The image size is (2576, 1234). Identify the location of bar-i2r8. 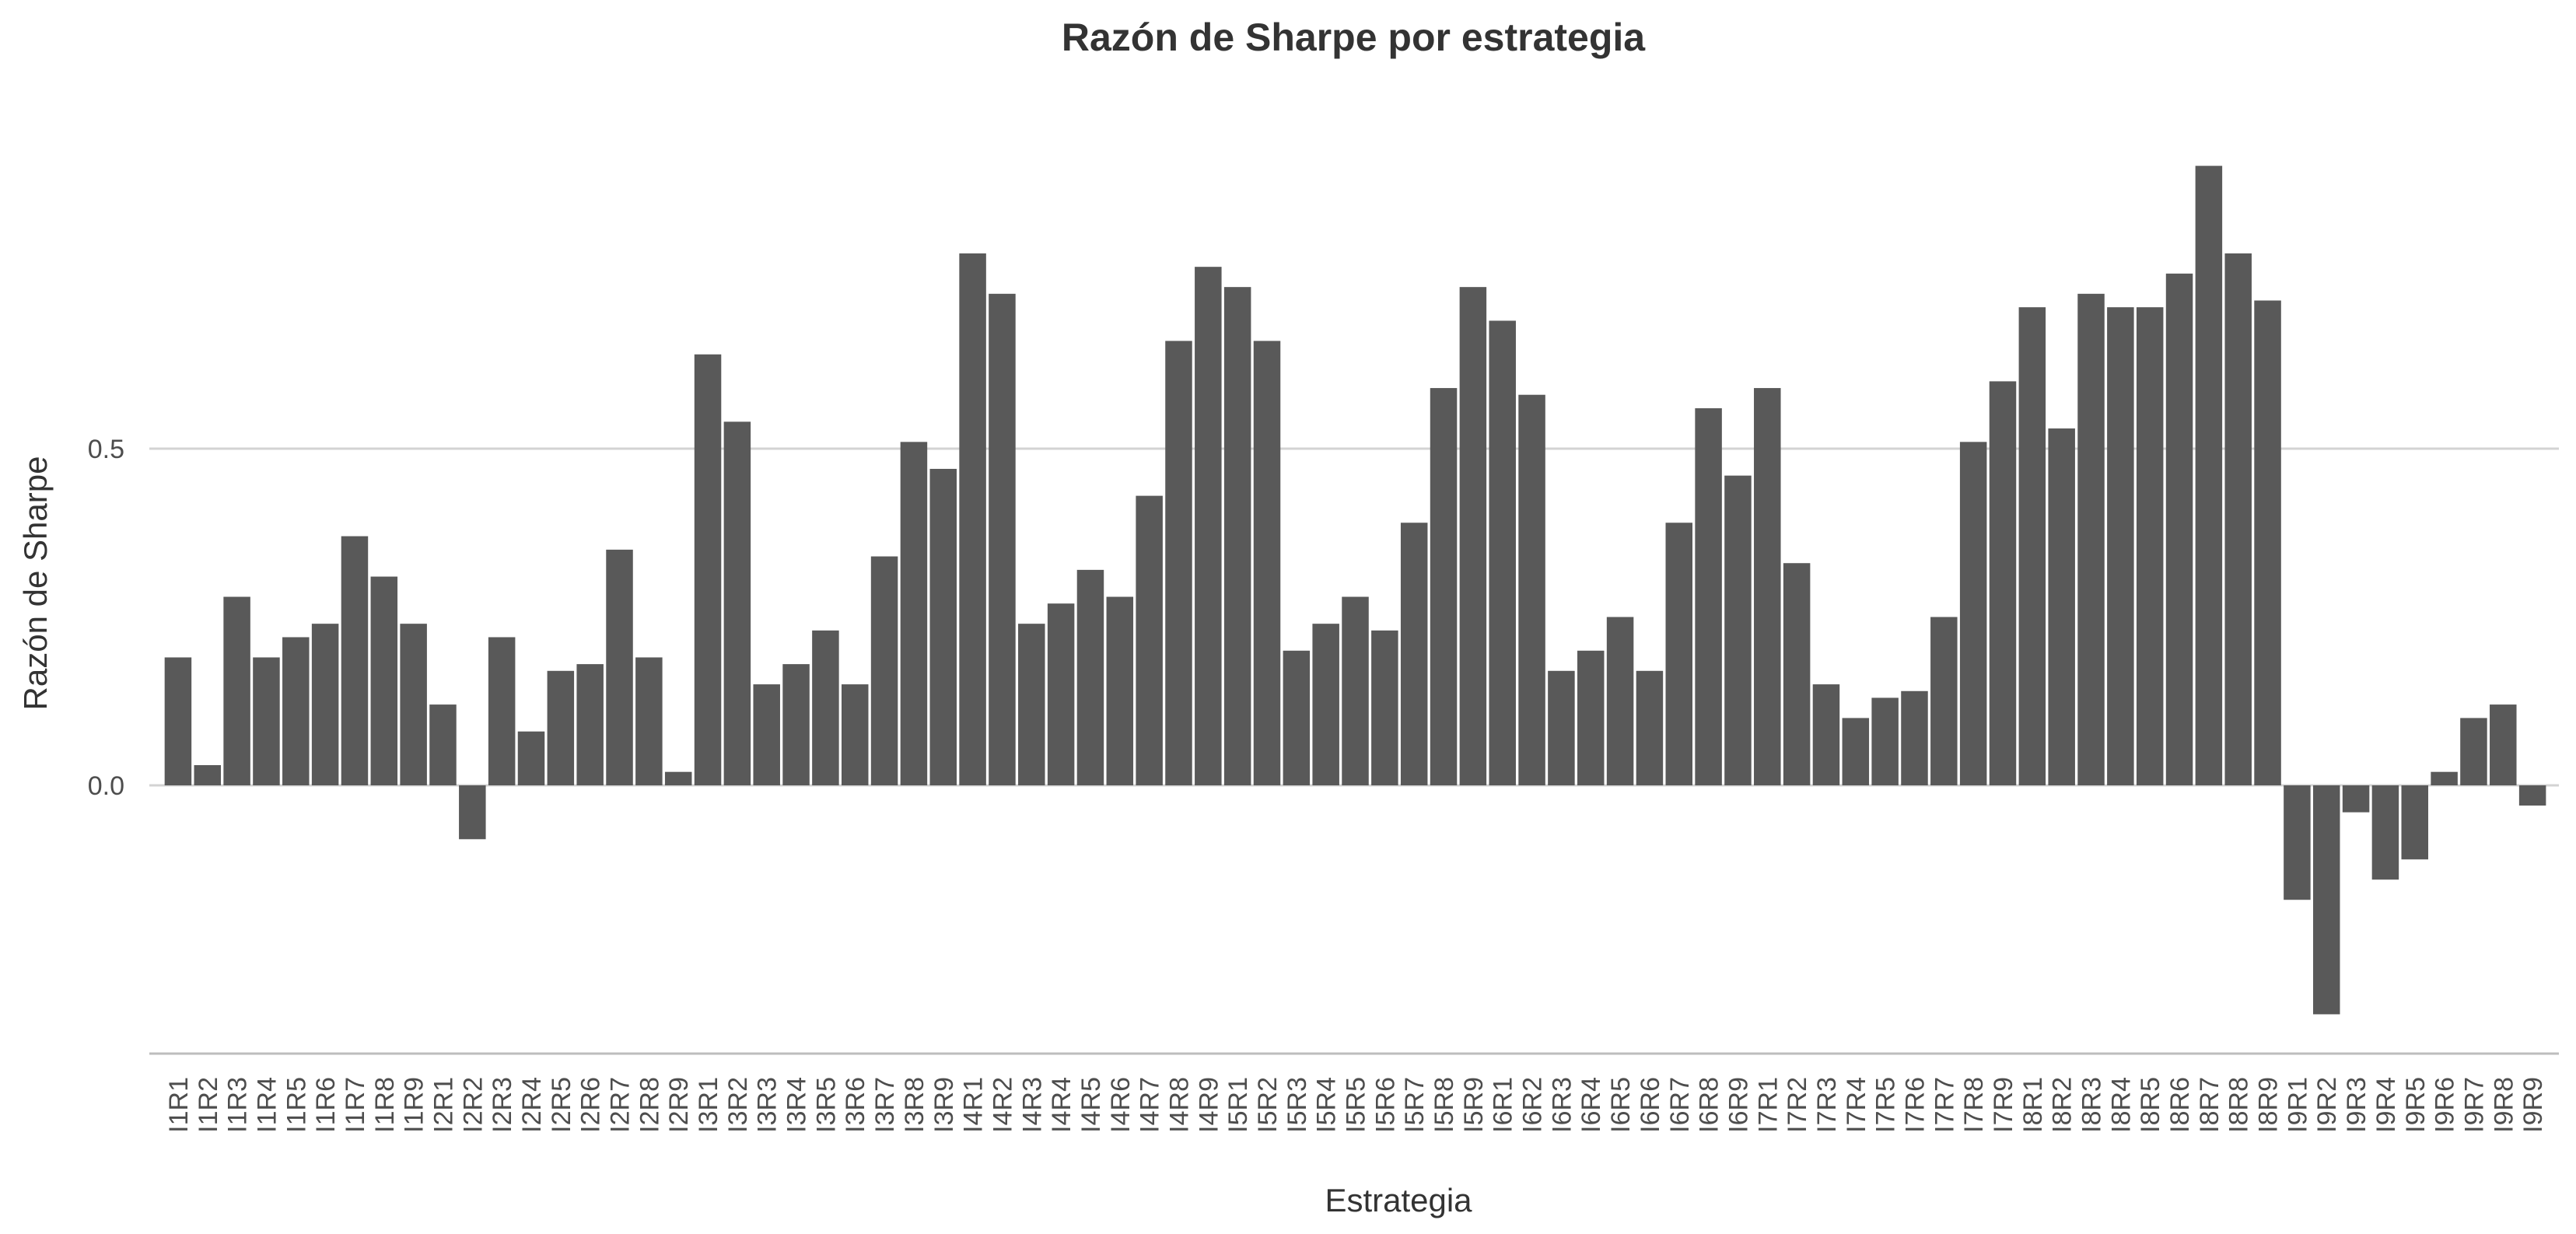
(649, 721).